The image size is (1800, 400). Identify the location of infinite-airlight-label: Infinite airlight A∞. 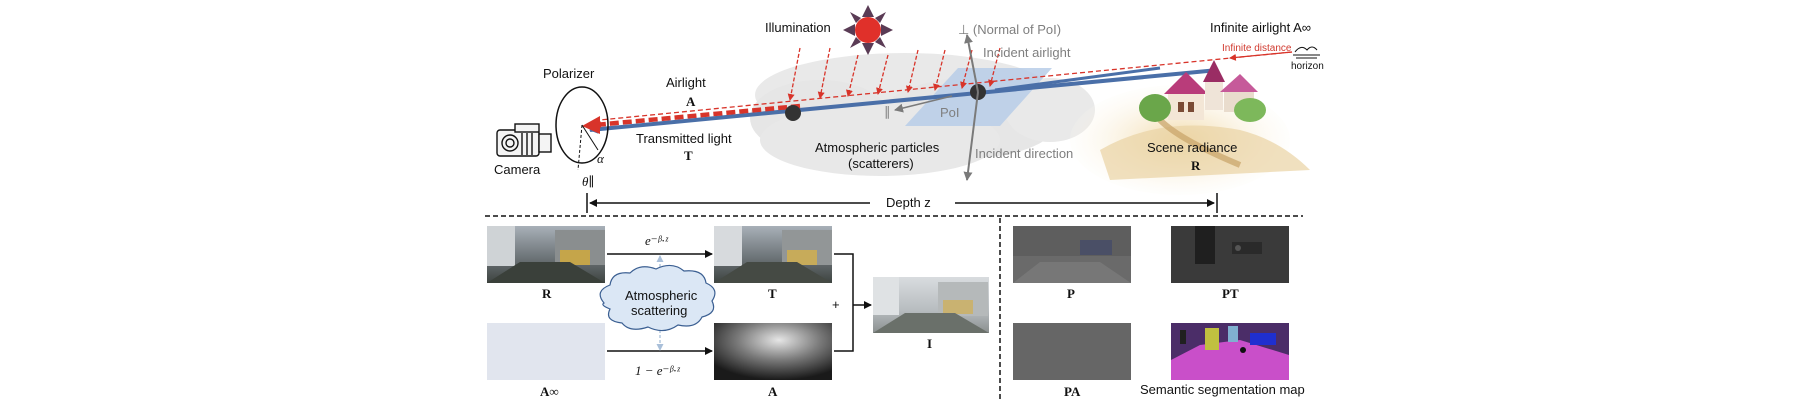
(1260, 27).